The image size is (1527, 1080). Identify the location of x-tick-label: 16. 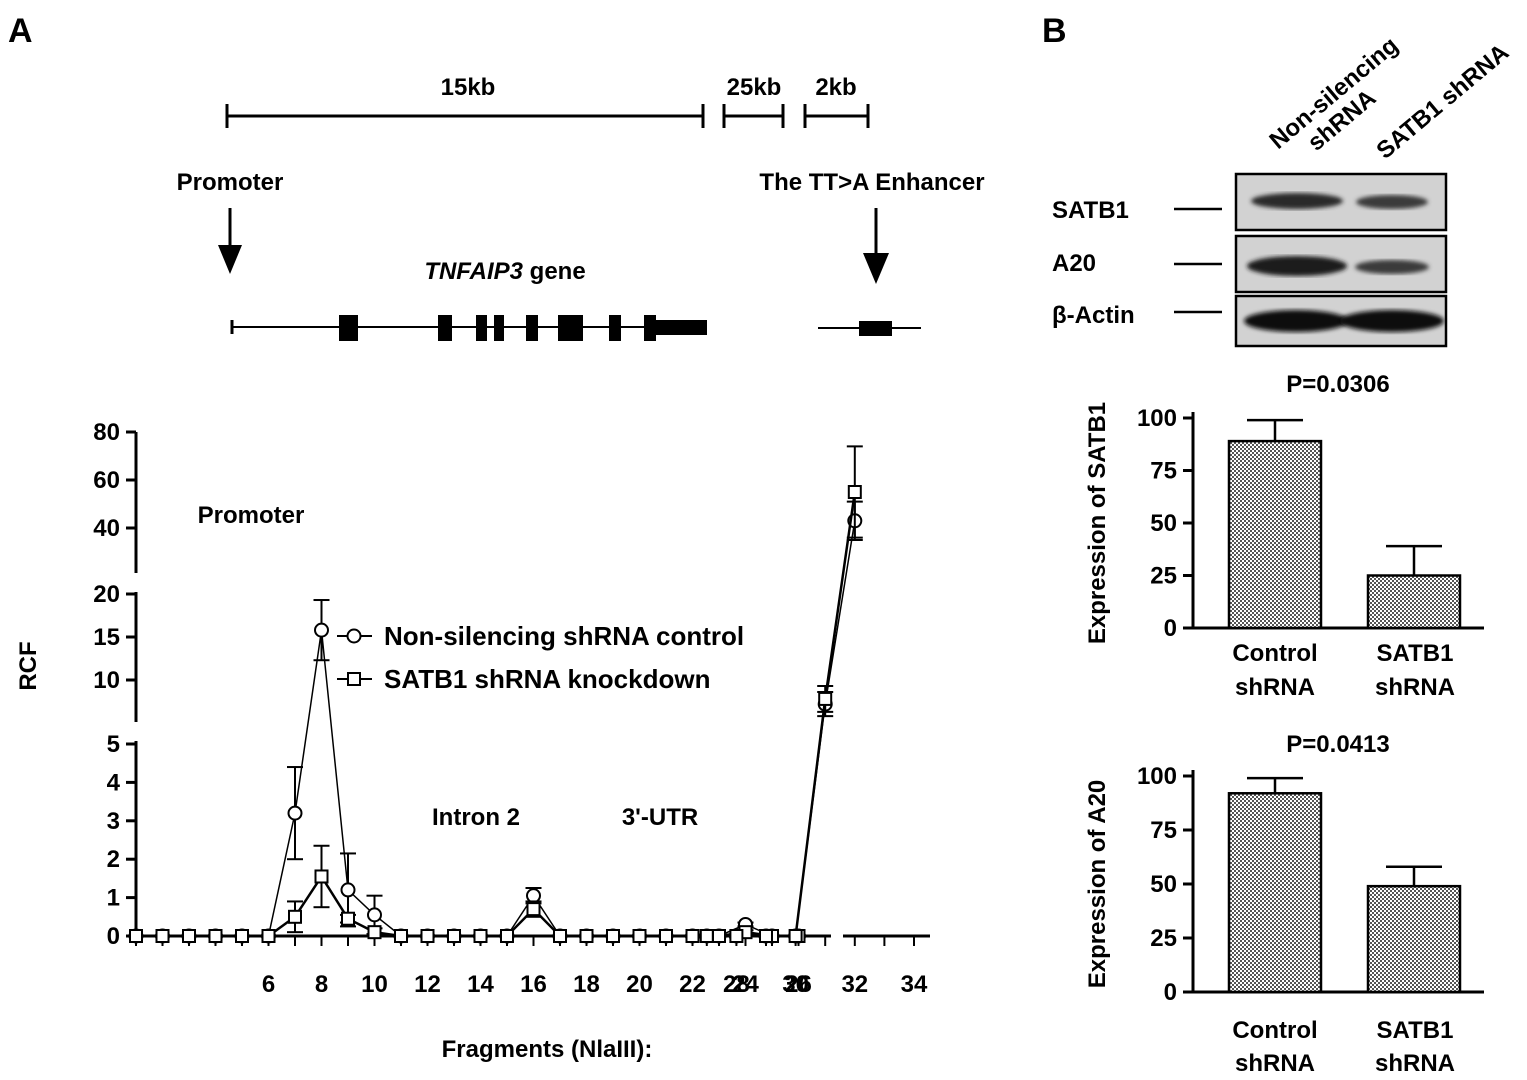
(533, 984).